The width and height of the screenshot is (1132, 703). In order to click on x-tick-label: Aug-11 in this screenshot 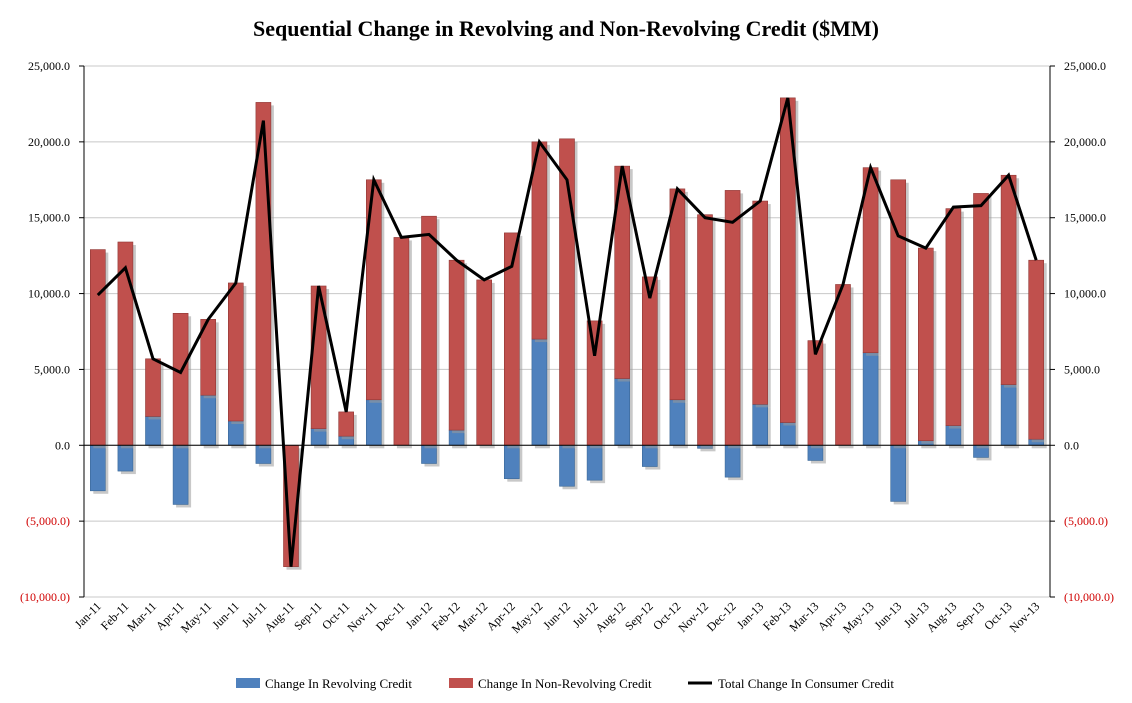, I will do `click(280, 617)`.